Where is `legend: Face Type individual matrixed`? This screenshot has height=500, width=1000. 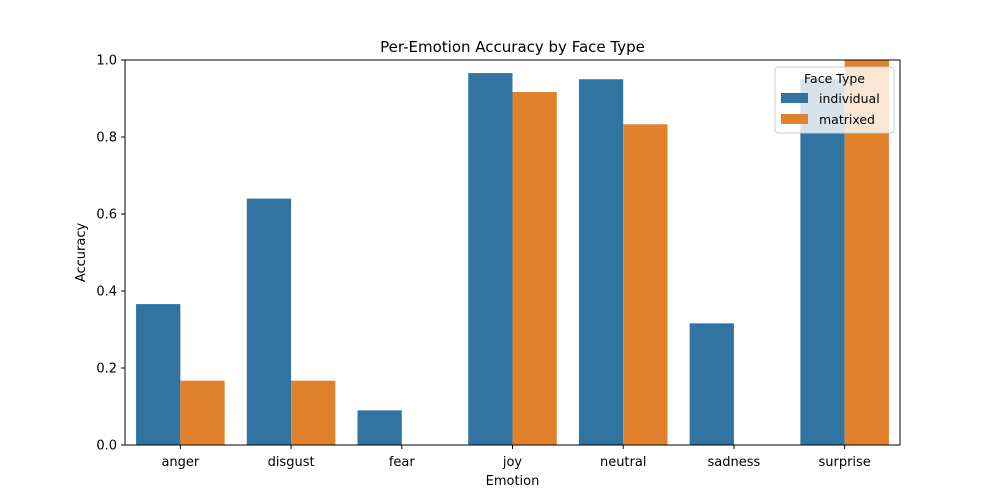
legend: Face Type individual matrixed is located at coordinates (834, 100).